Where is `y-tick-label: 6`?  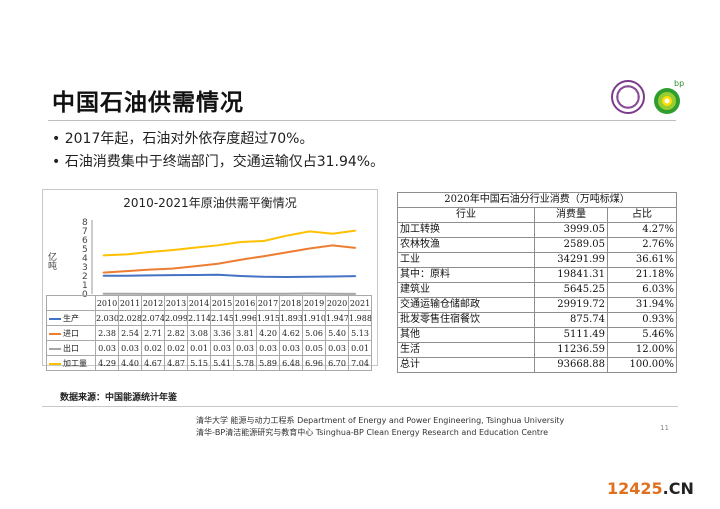 y-tick-label: 6 is located at coordinates (85, 241).